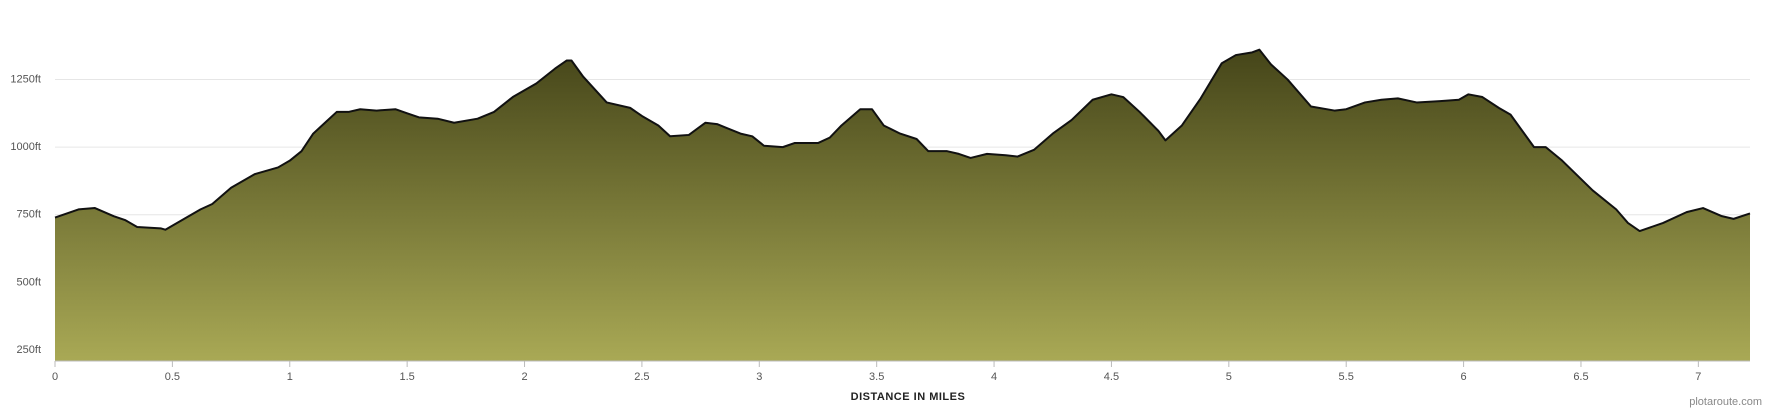 The width and height of the screenshot is (1770, 410). What do you see at coordinates (1698, 377) in the screenshot?
I see `x-tick-label: 7` at bounding box center [1698, 377].